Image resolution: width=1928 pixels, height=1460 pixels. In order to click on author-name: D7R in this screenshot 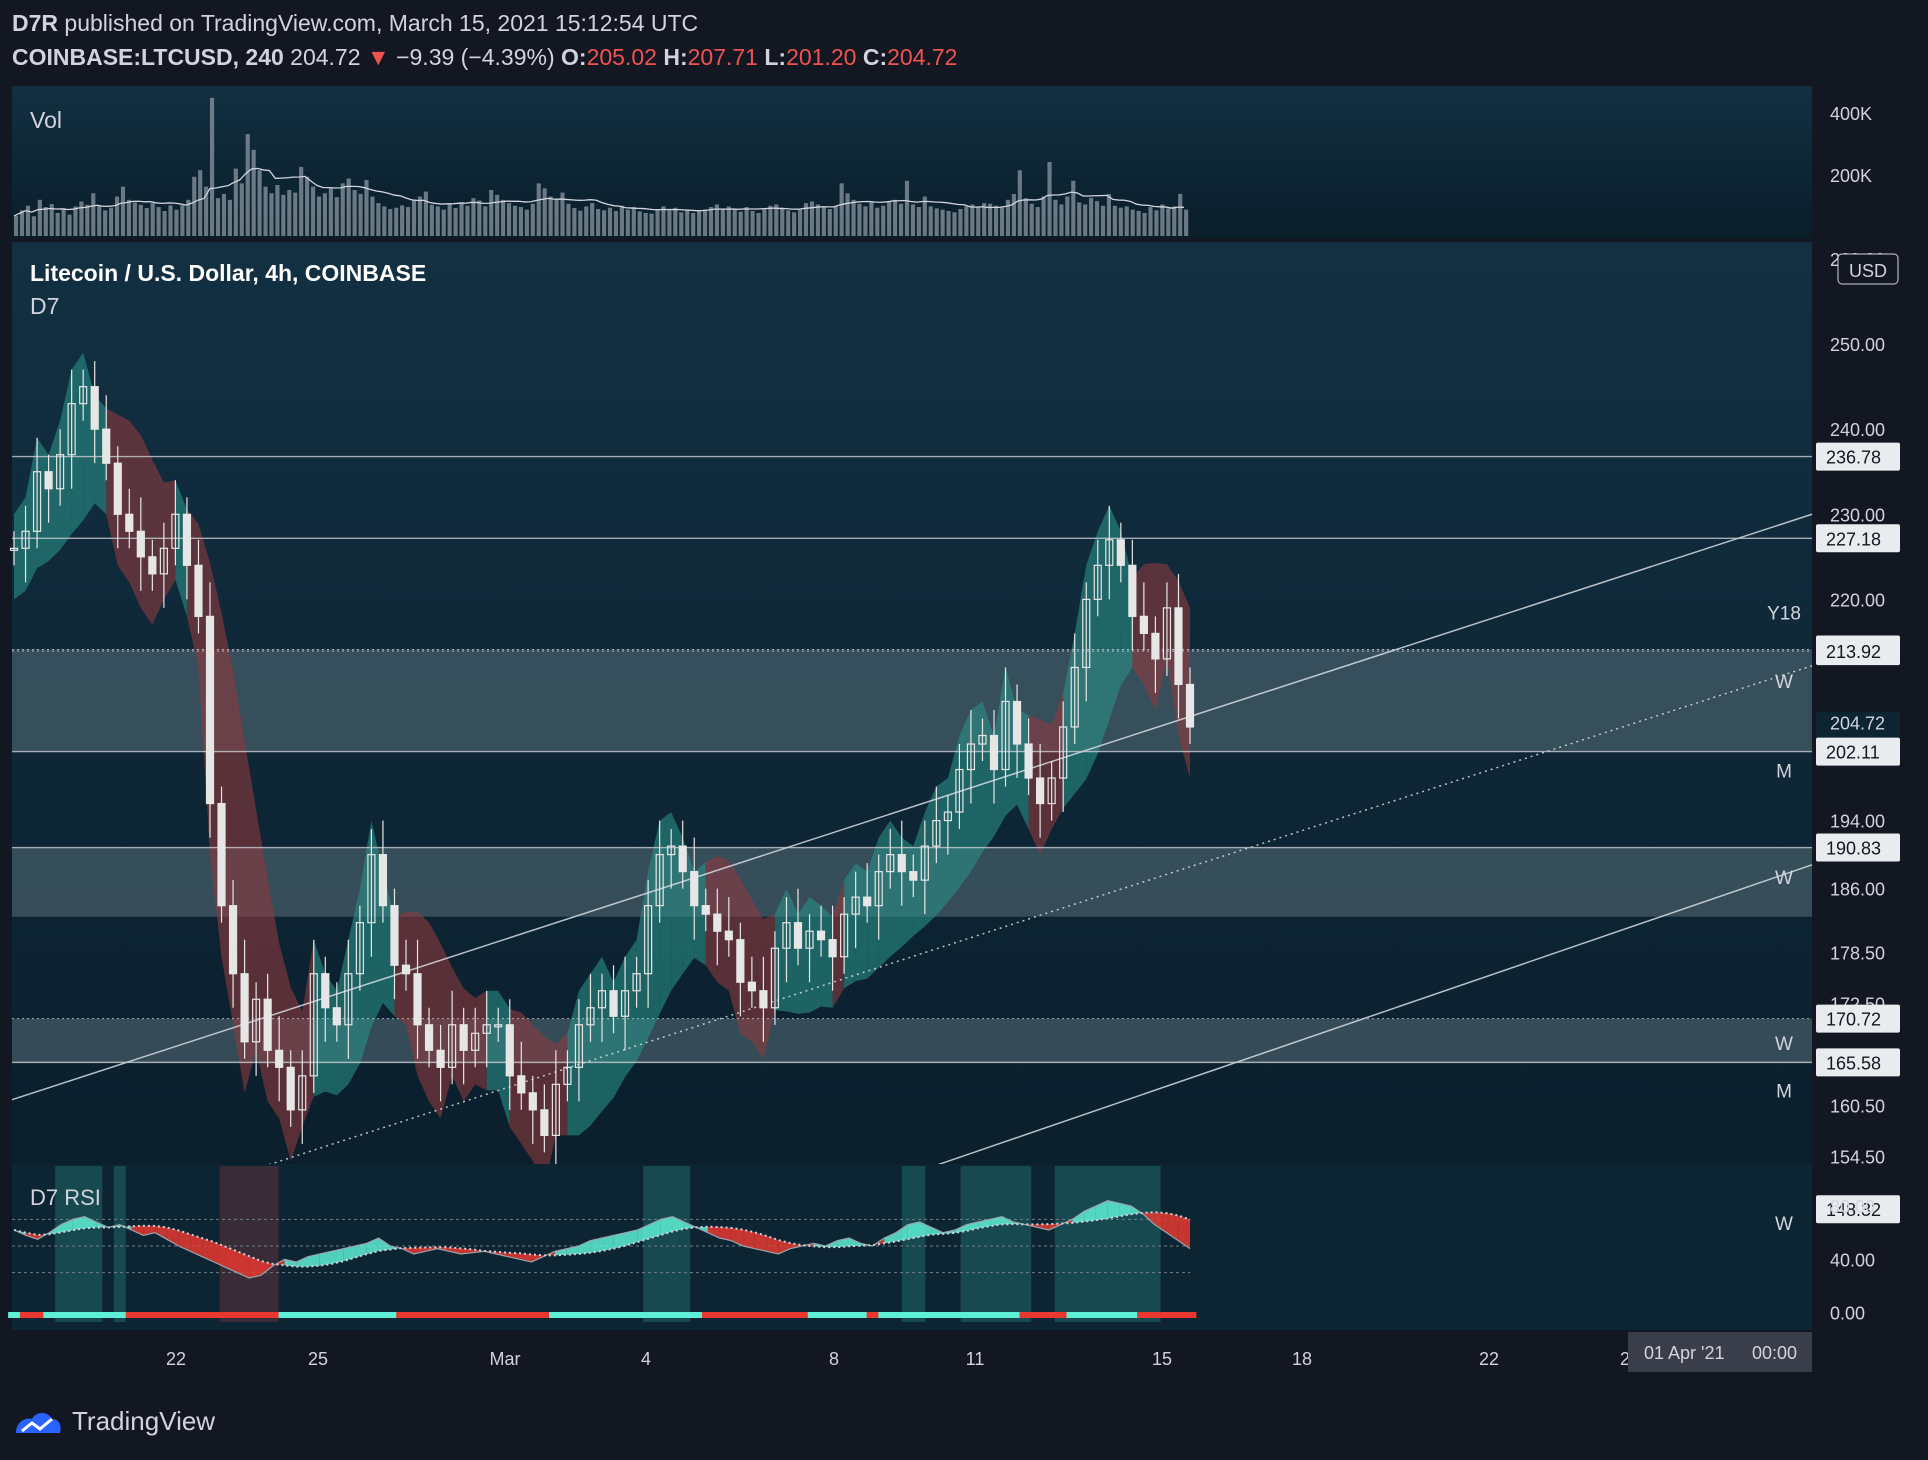, I will do `click(35, 23)`.